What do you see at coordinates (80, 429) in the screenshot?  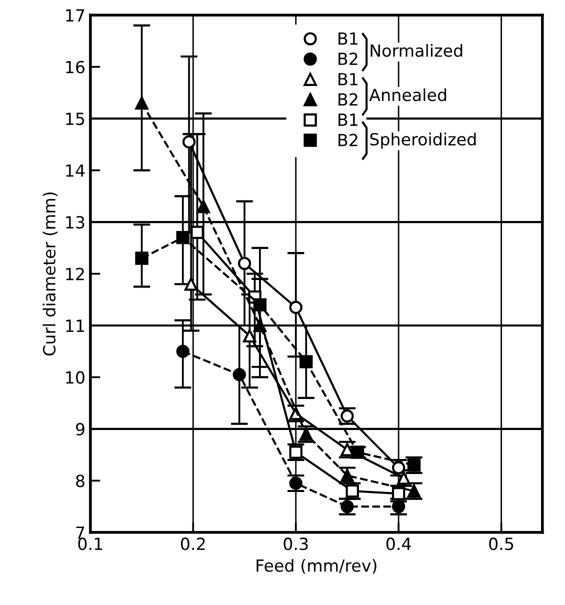 I see `y-tick-label: 9` at bounding box center [80, 429].